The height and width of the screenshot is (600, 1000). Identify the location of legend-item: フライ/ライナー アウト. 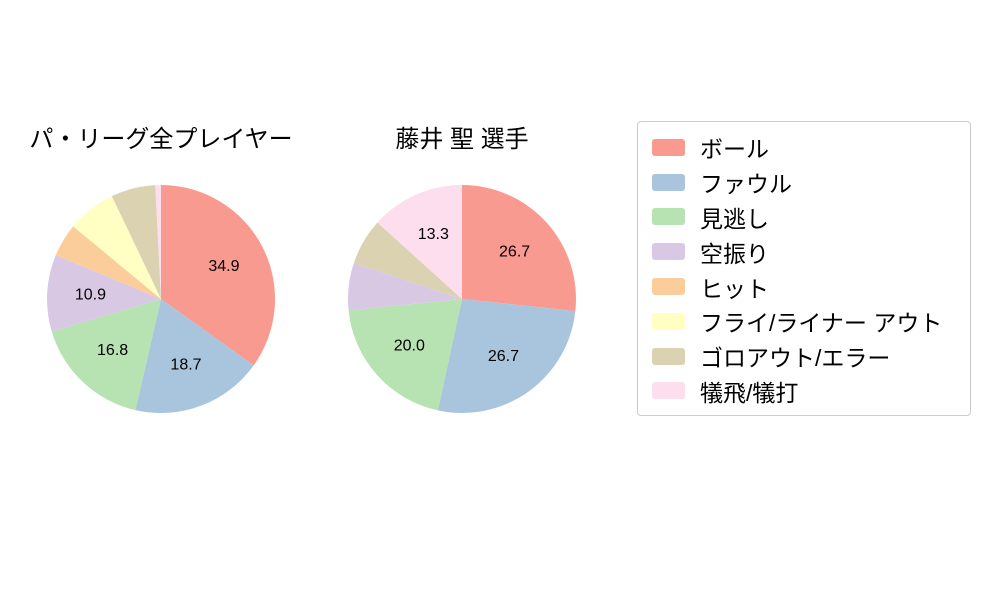
(804, 321).